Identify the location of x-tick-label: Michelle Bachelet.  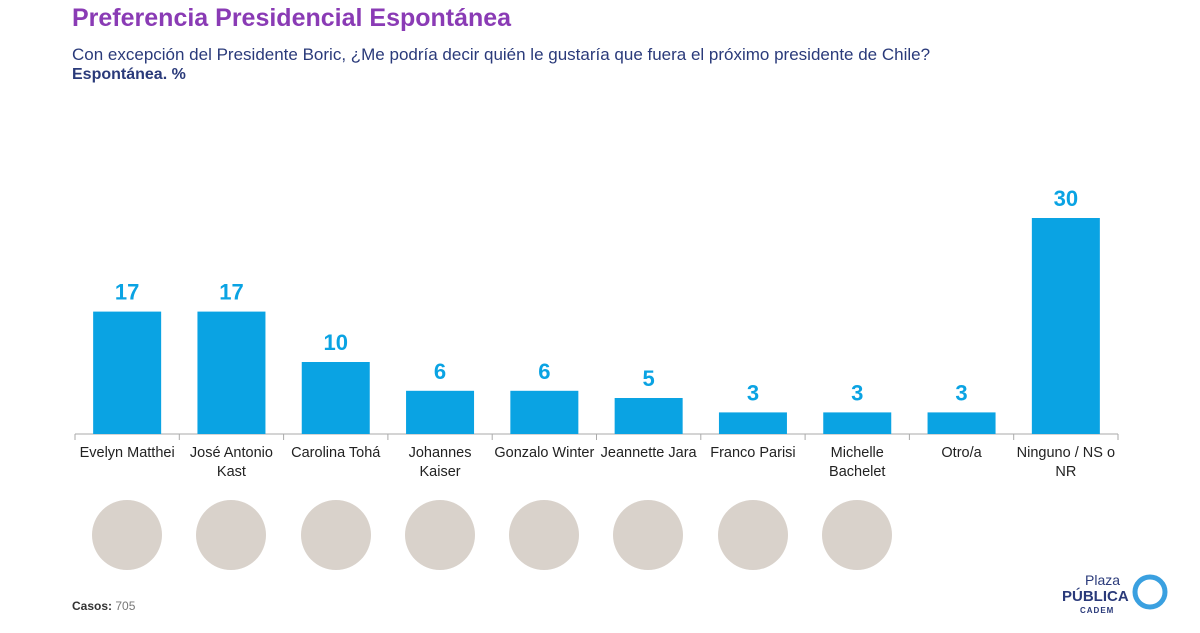
(857, 462).